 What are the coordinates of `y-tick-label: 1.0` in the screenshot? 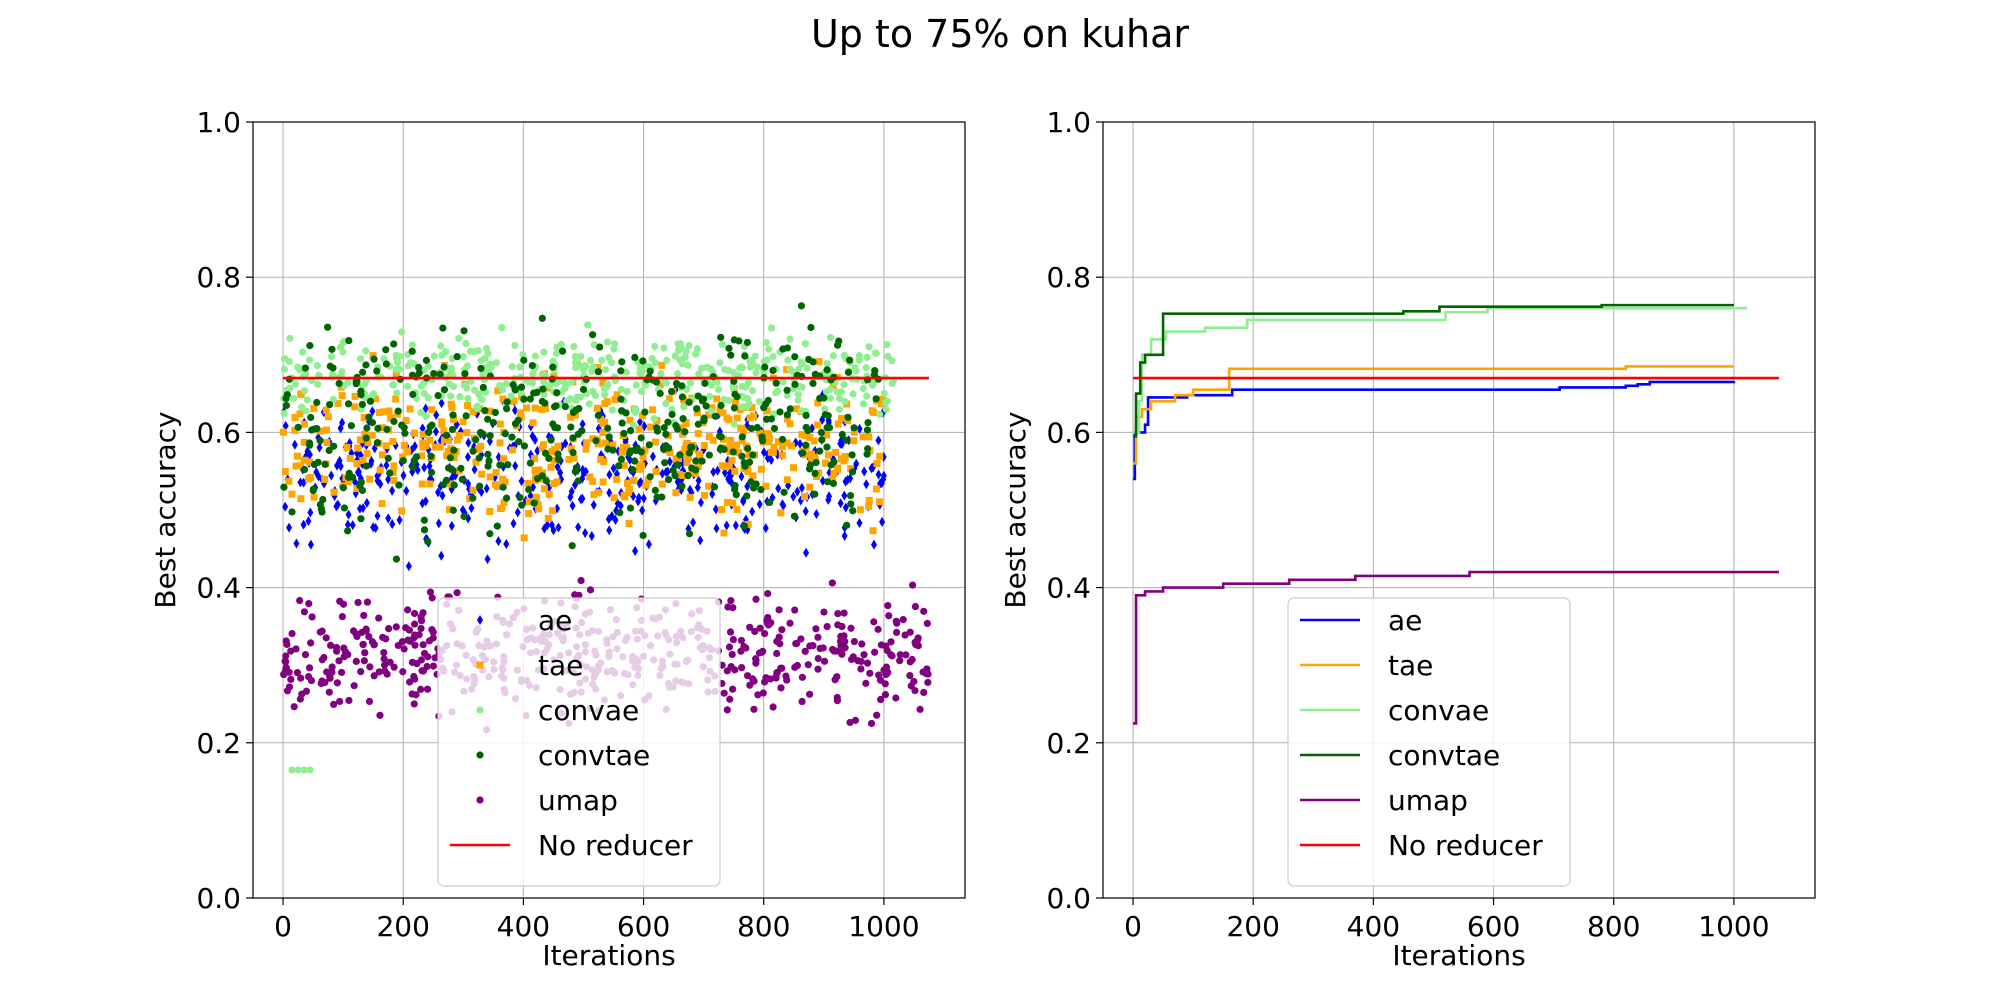 It's located at (218, 122).